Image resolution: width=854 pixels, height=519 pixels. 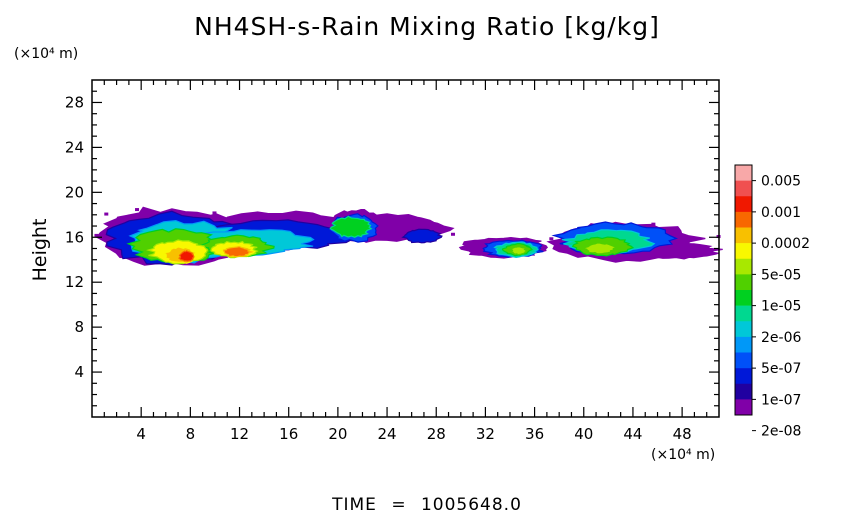 I want to click on colorbar-label: 2e-06, so click(x=781, y=338).